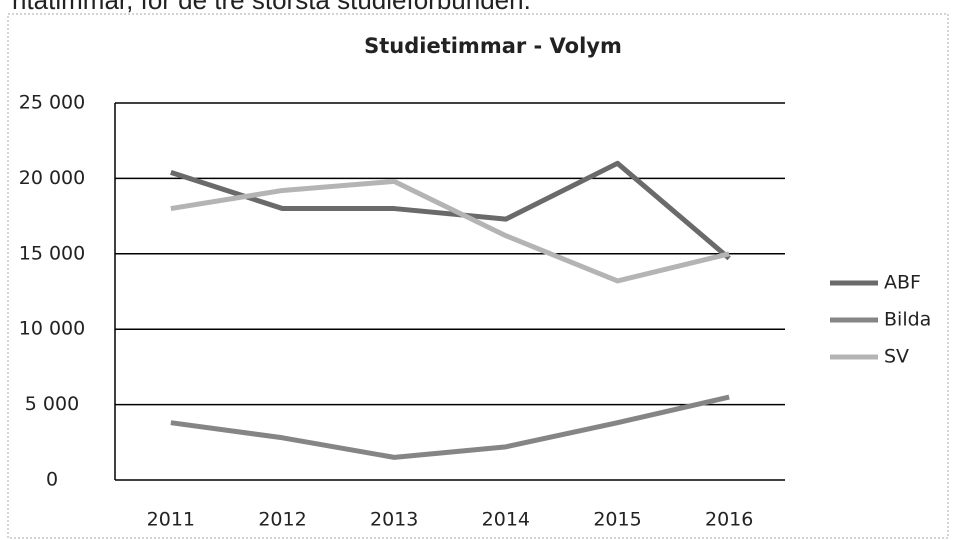  What do you see at coordinates (896, 357) in the screenshot?
I see `legend-label: SV` at bounding box center [896, 357].